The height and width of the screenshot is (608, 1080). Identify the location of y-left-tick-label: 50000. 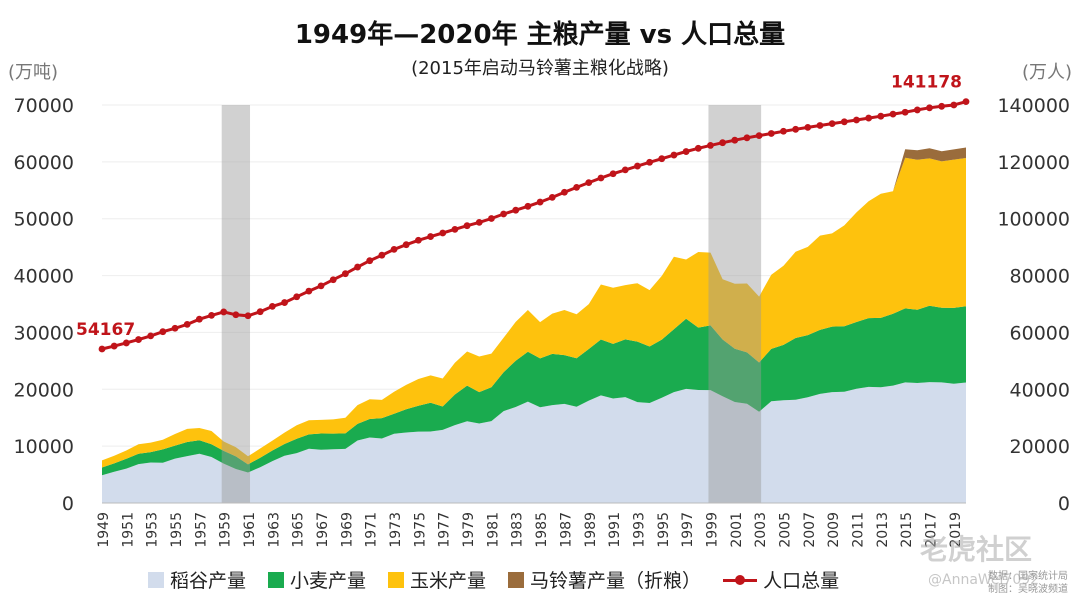
(44, 220).